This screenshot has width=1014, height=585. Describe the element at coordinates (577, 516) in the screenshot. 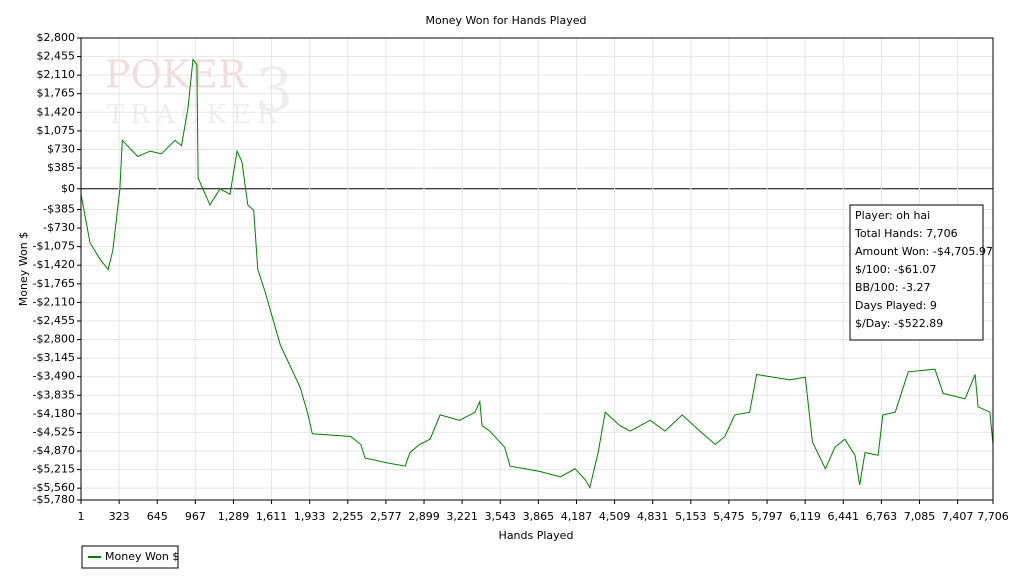

I see `x-tick-label: 4,187` at that location.